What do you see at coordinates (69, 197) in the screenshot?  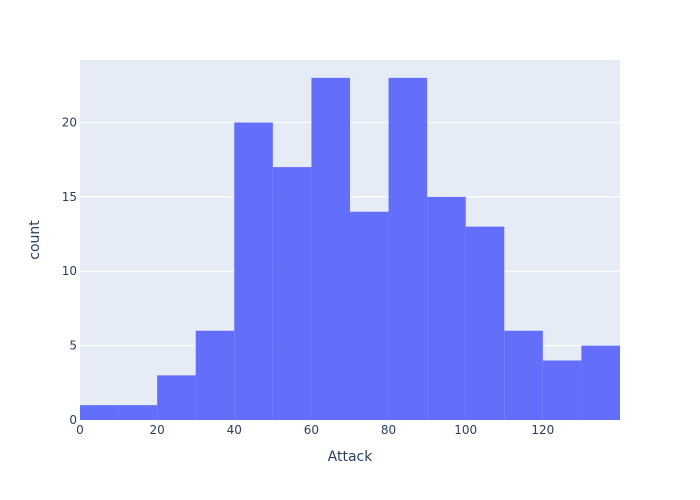 I see `y-tick-label: 15` at bounding box center [69, 197].